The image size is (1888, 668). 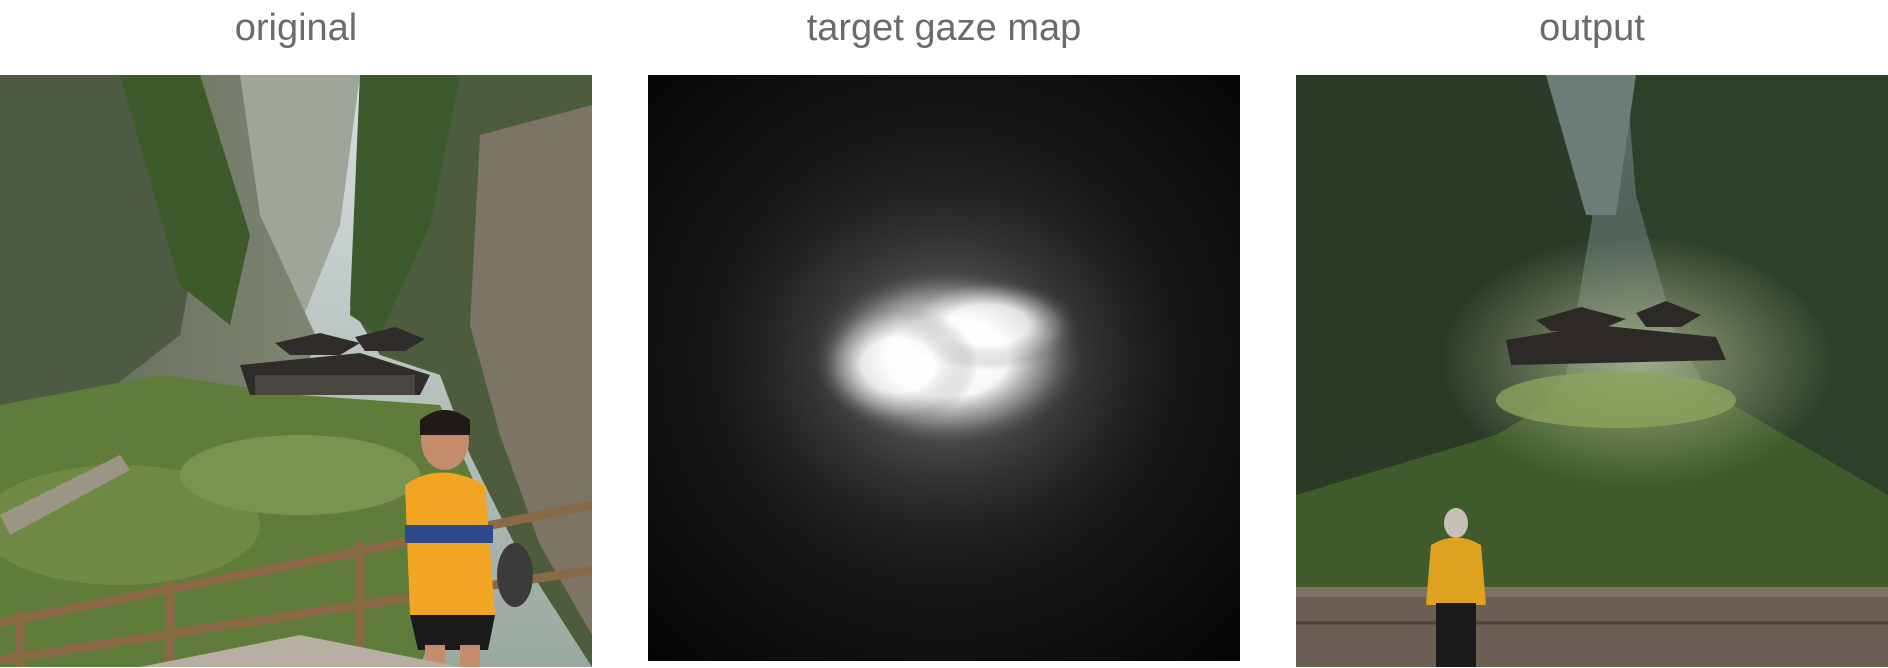 I want to click on panel-title-gaze-map: target gaze map, so click(x=944, y=28).